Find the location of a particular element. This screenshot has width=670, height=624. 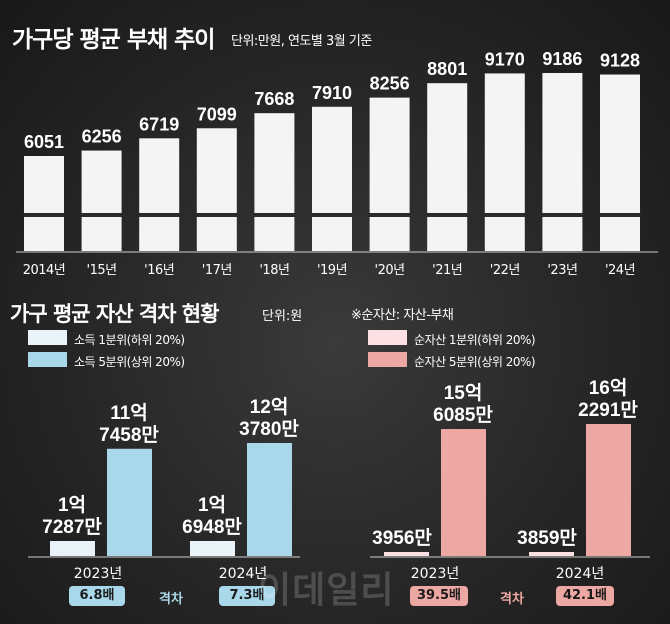

income-high-label-bottom: 3780만 is located at coordinates (269, 429).